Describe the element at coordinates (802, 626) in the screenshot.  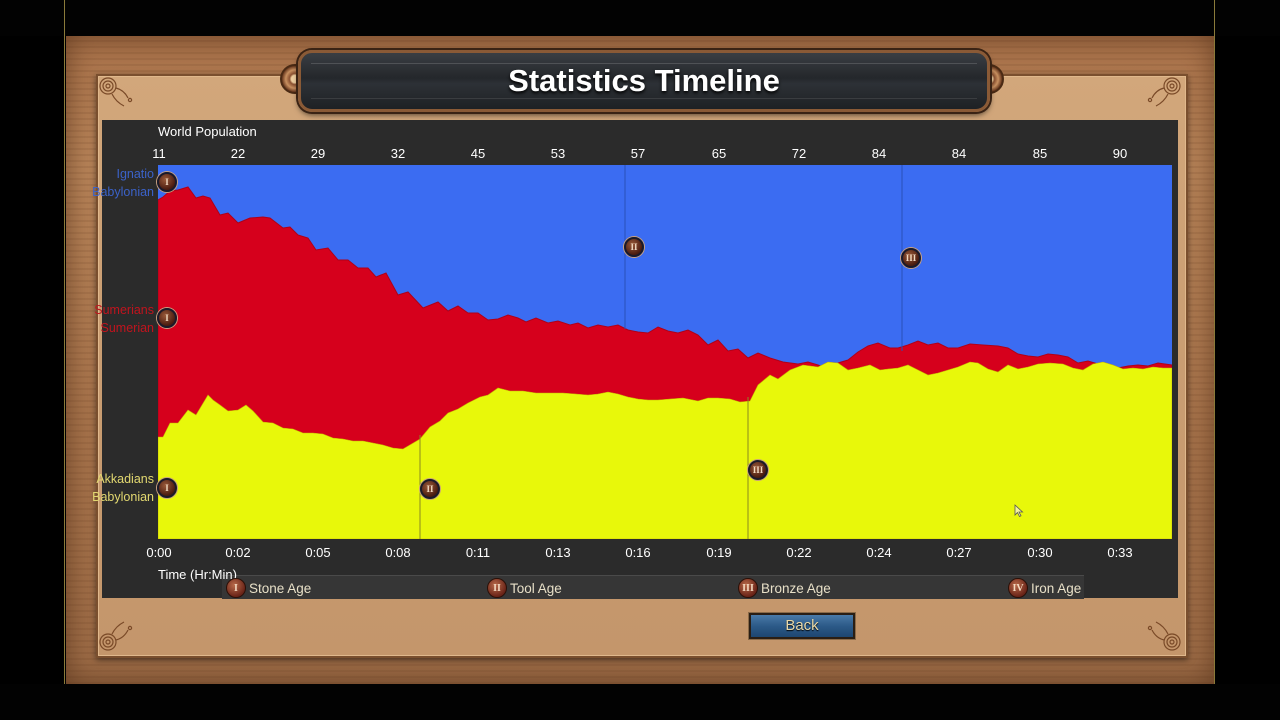
I see `back-button: Back` at that location.